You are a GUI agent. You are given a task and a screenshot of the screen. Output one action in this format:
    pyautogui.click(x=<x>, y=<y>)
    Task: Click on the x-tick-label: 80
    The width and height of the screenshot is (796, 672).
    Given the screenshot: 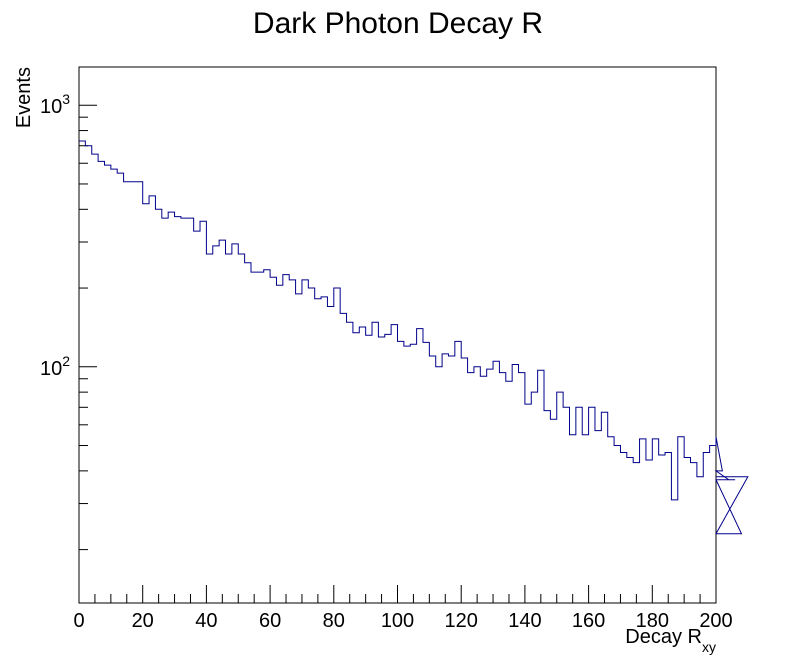 What is the action you would take?
    pyautogui.click(x=334, y=621)
    